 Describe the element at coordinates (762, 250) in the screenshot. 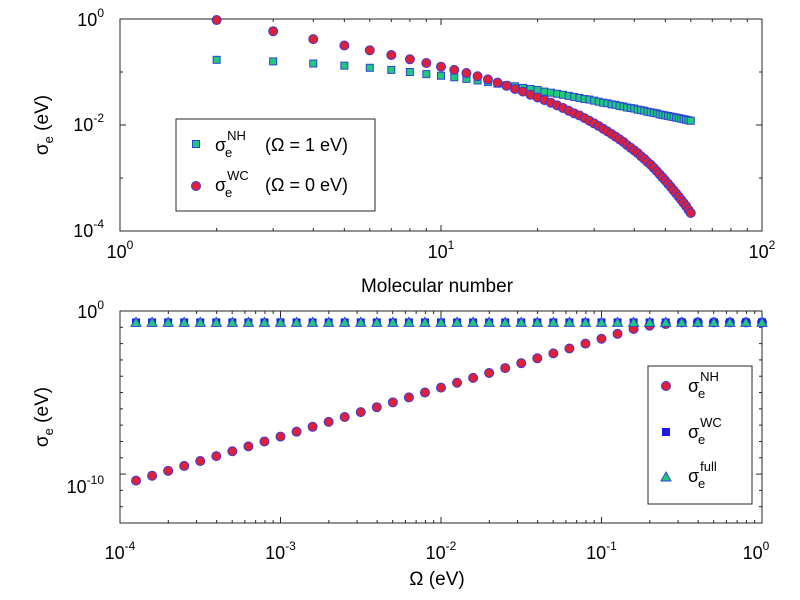

I see `top-xtick-label: 10²` at that location.